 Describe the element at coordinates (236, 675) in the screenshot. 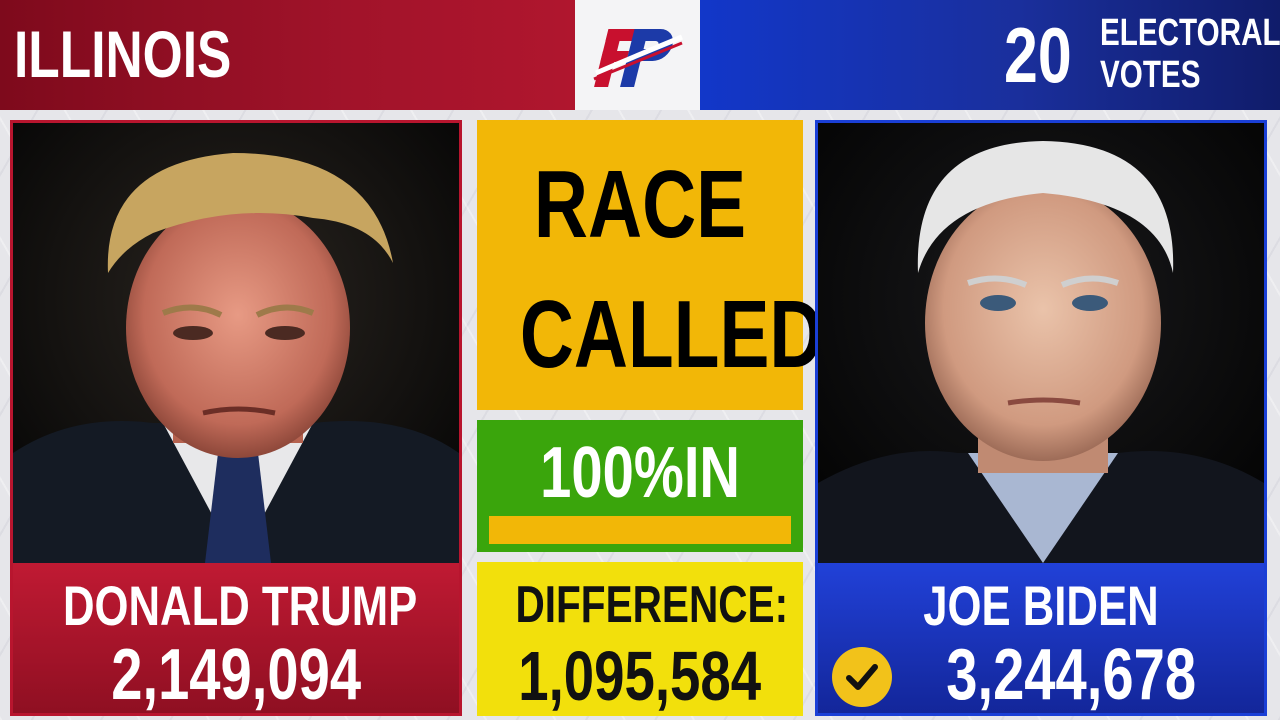

I see `candidate-votes: 2,149,094` at that location.